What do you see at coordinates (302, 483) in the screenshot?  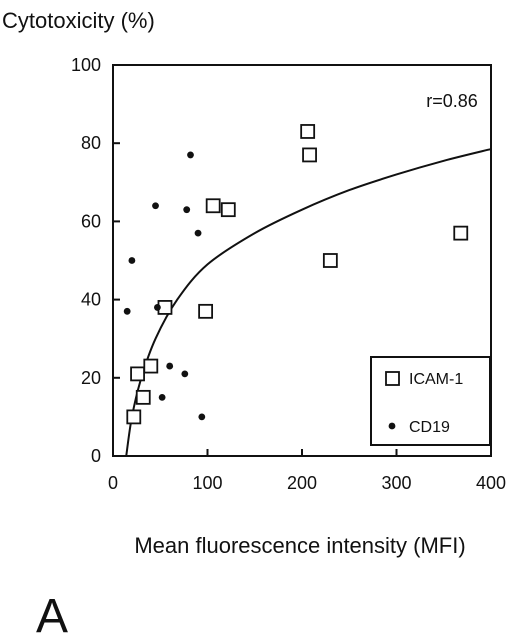 I see `x-tick-label: 200` at bounding box center [302, 483].